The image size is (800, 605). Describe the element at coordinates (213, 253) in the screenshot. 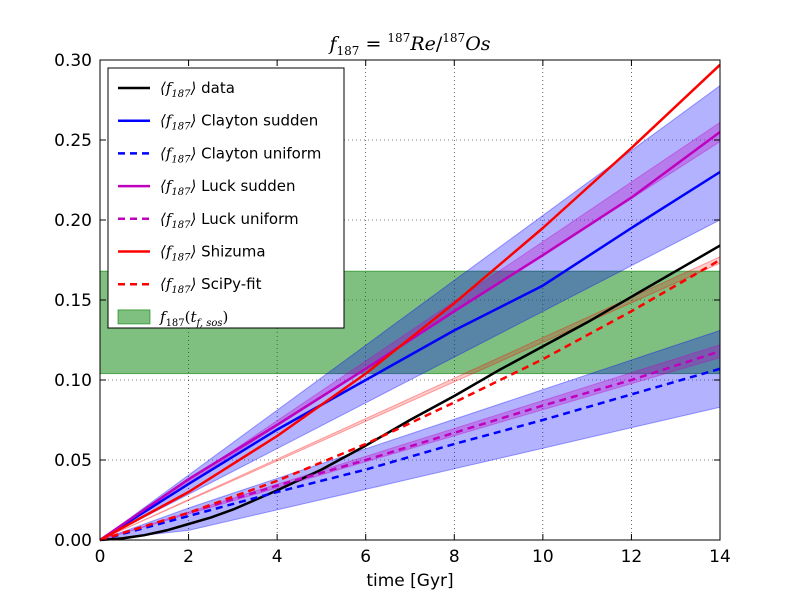

I see `legend-label: ⟨f187⟩ Shizuma` at that location.